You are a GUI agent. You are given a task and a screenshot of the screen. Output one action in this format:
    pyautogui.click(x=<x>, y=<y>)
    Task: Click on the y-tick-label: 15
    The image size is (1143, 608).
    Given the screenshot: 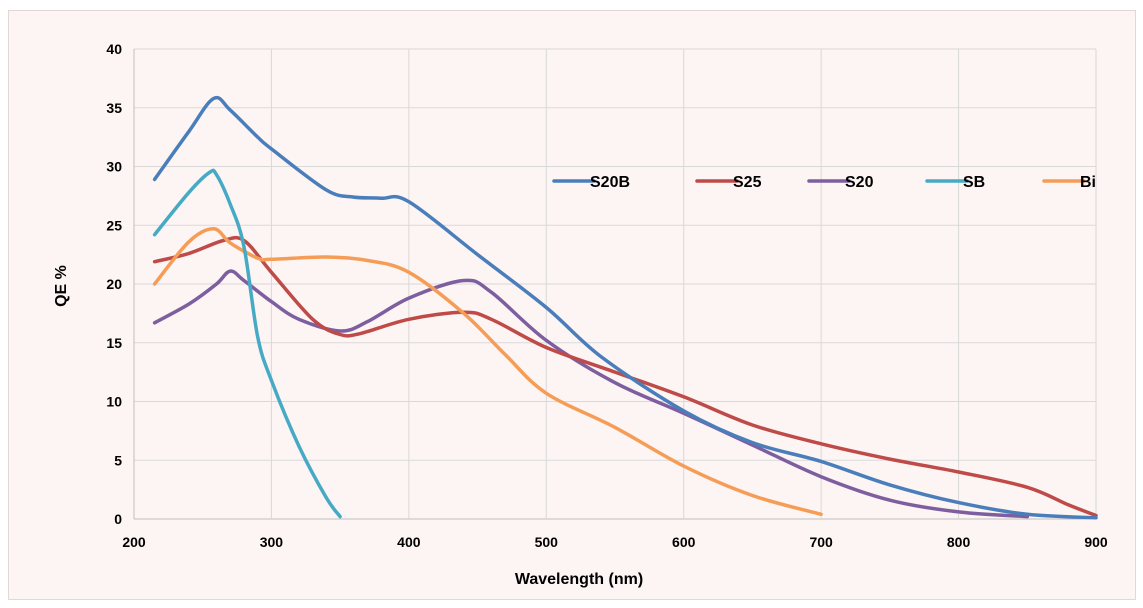 What is the action you would take?
    pyautogui.click(x=114, y=343)
    